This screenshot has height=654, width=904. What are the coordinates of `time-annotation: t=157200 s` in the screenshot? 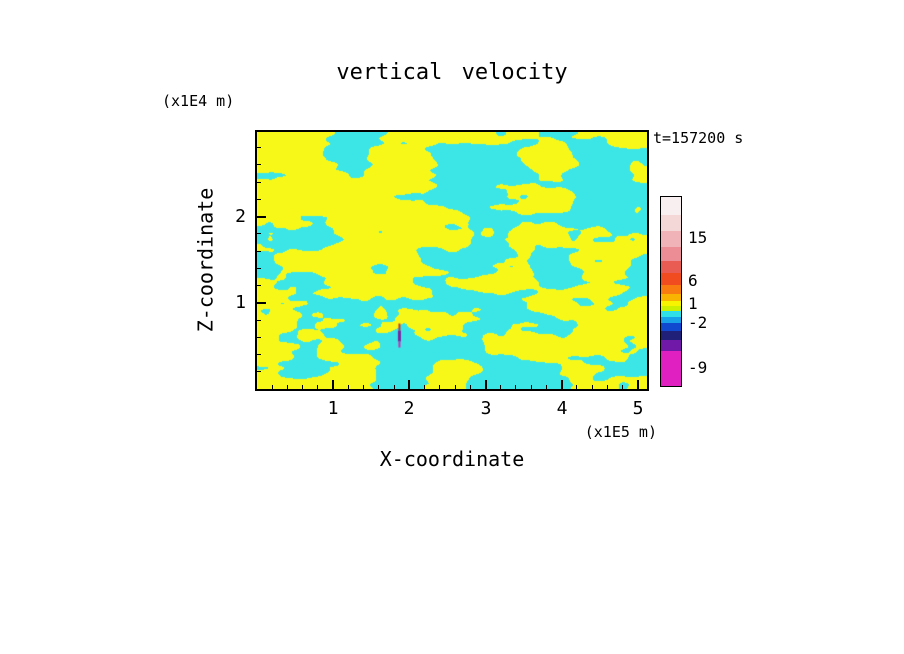 It's located at (698, 138).